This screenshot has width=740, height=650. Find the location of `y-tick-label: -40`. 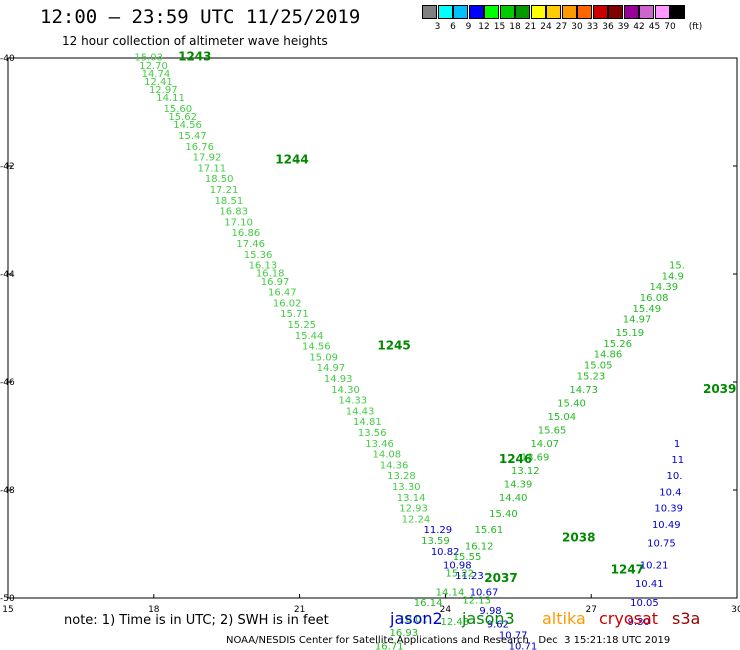

y-tick-label: -40 is located at coordinates (7, 59).